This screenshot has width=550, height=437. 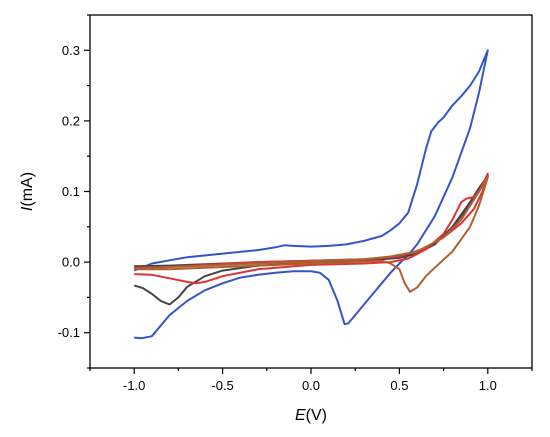 I want to click on x-axis-symbol: E, so click(x=300, y=415).